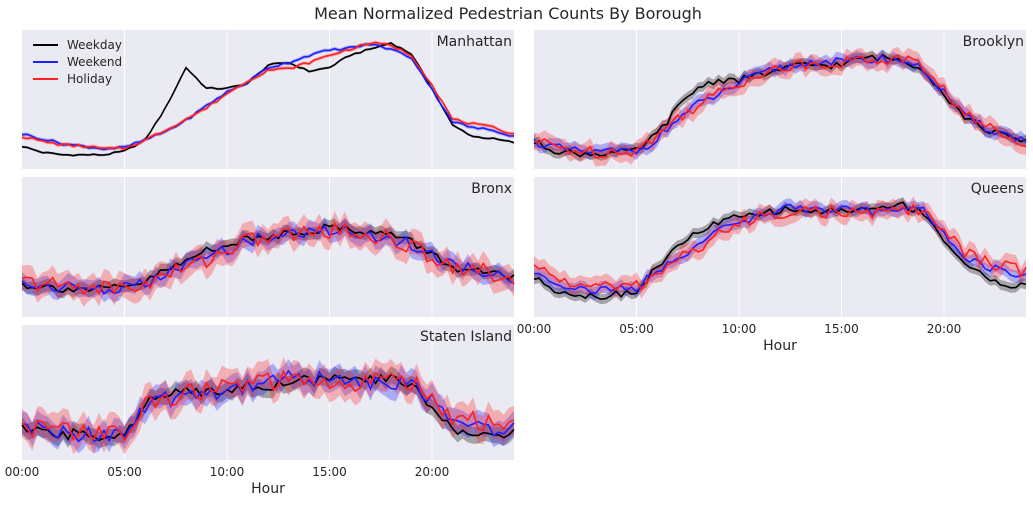  I want to click on panel-label-brooklyn: Brooklyn, so click(993, 42).